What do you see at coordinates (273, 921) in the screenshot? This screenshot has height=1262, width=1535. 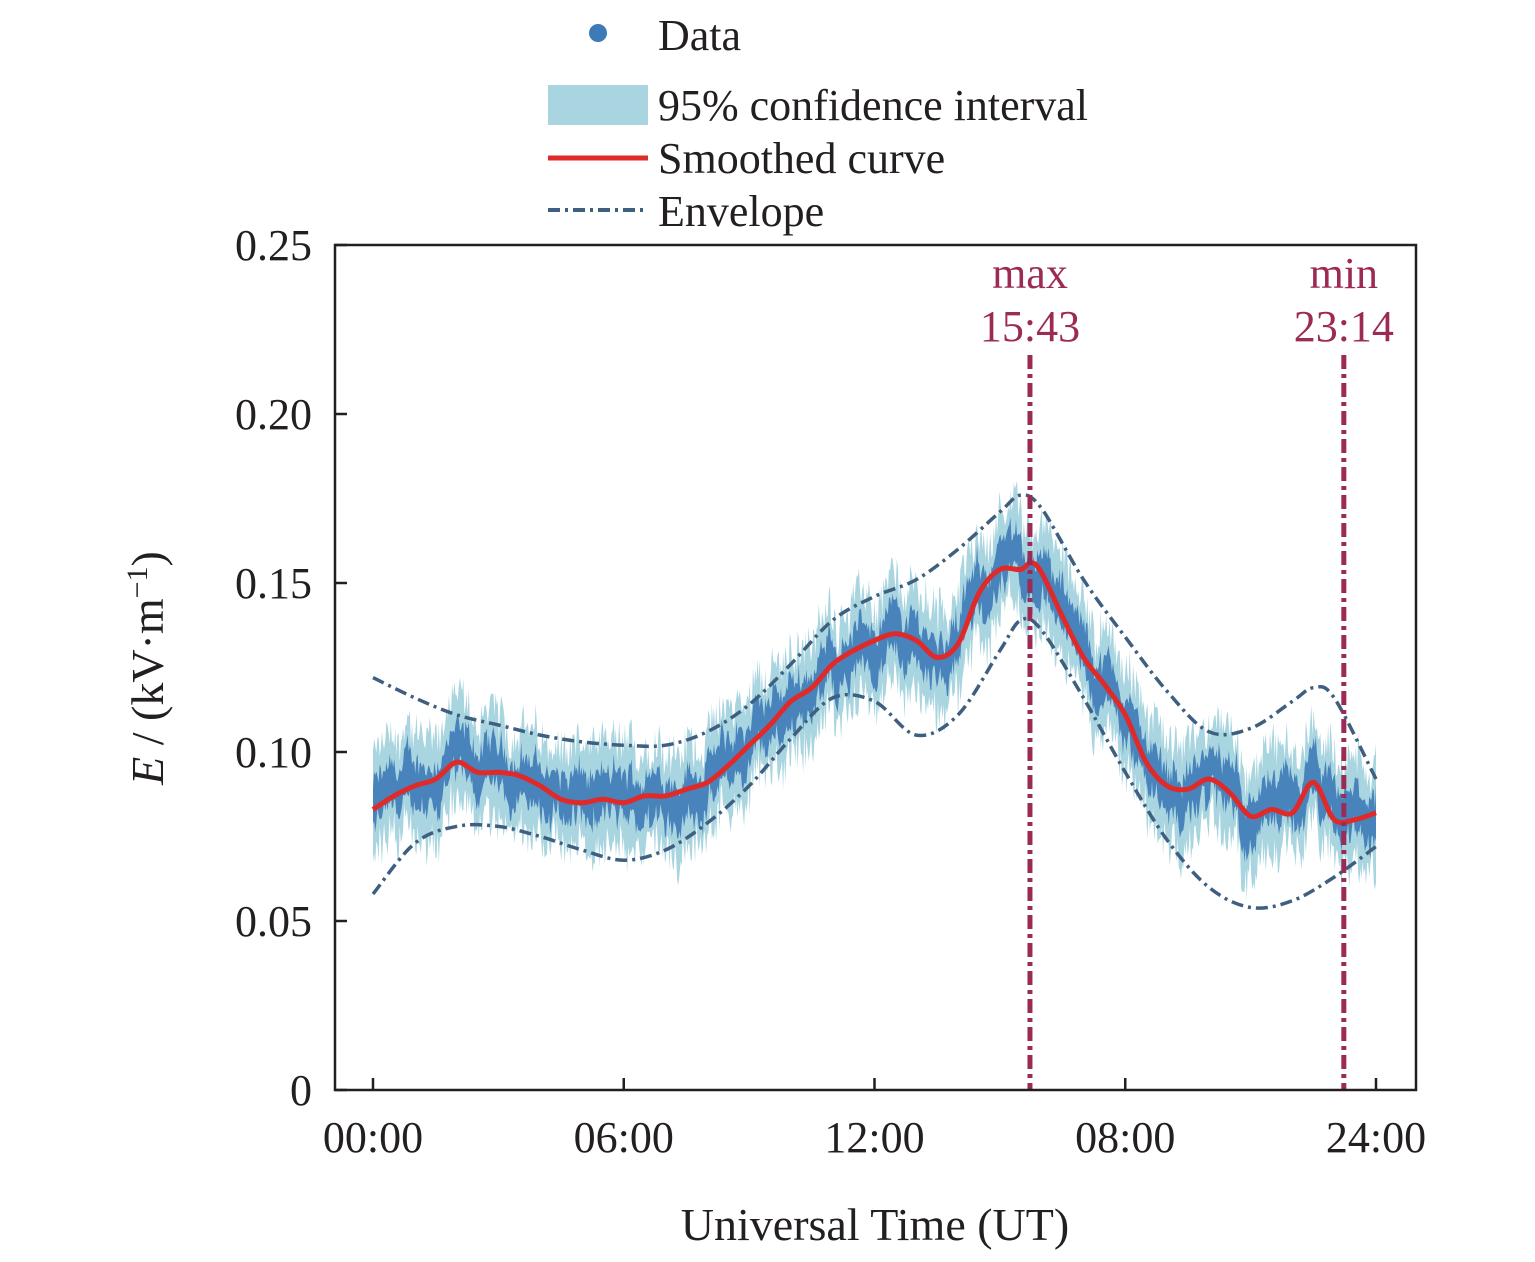 I see `y-tick-label: 0.05` at bounding box center [273, 921].